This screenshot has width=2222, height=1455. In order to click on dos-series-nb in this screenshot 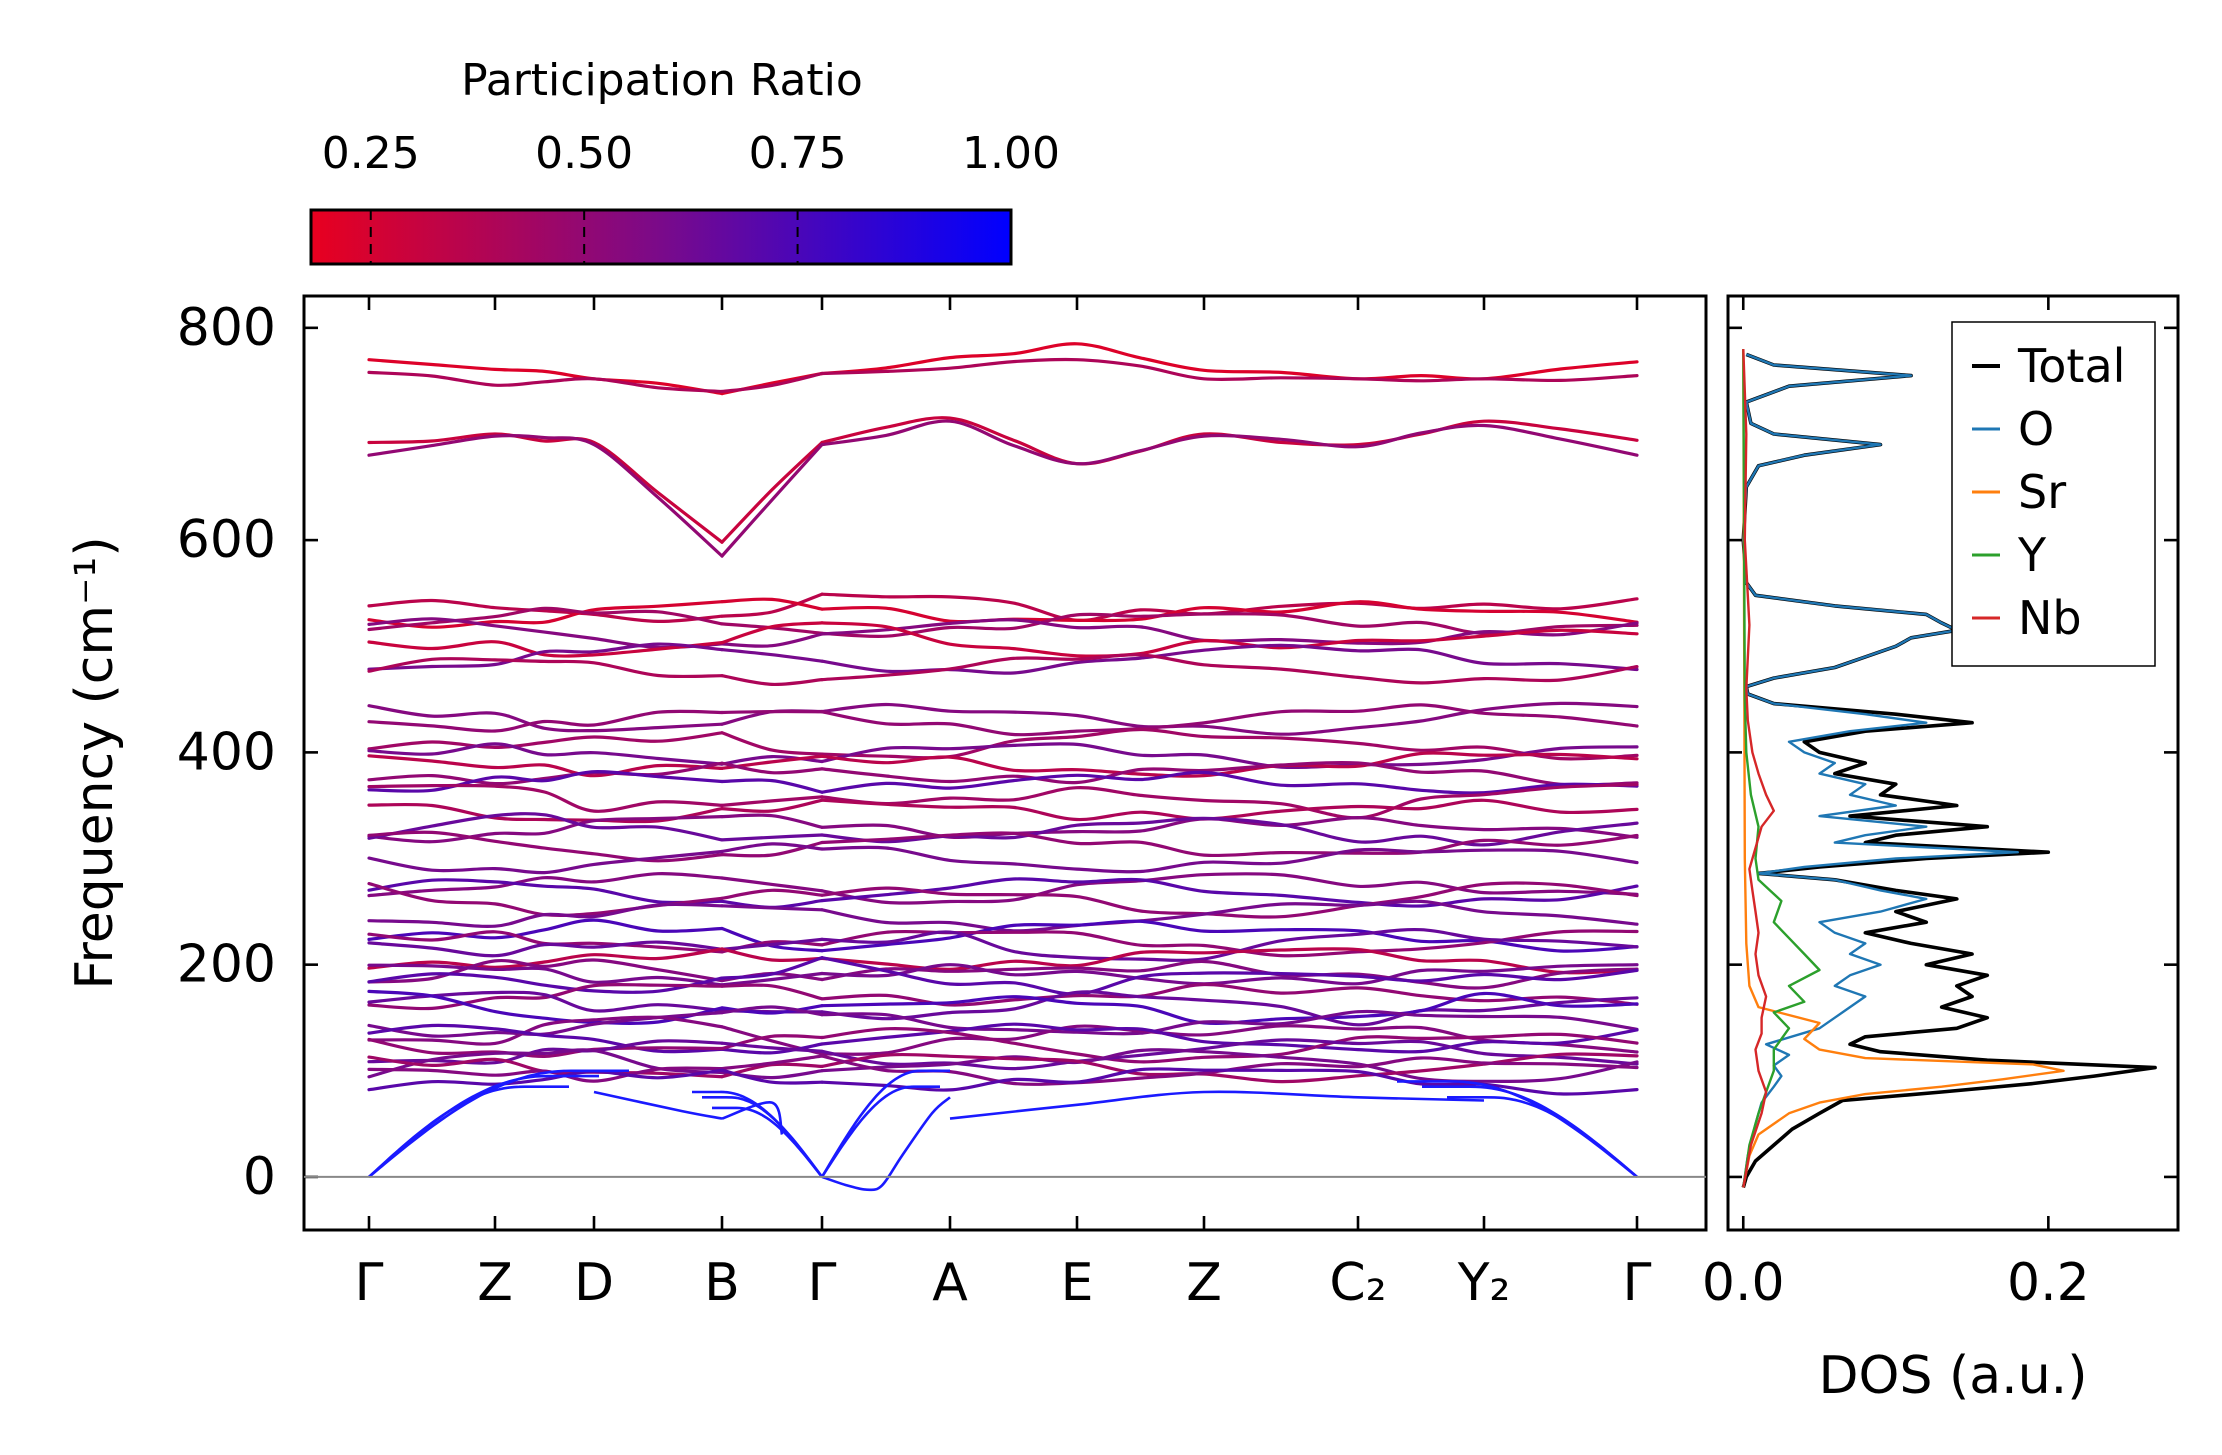, I will do `click(1758, 768)`.